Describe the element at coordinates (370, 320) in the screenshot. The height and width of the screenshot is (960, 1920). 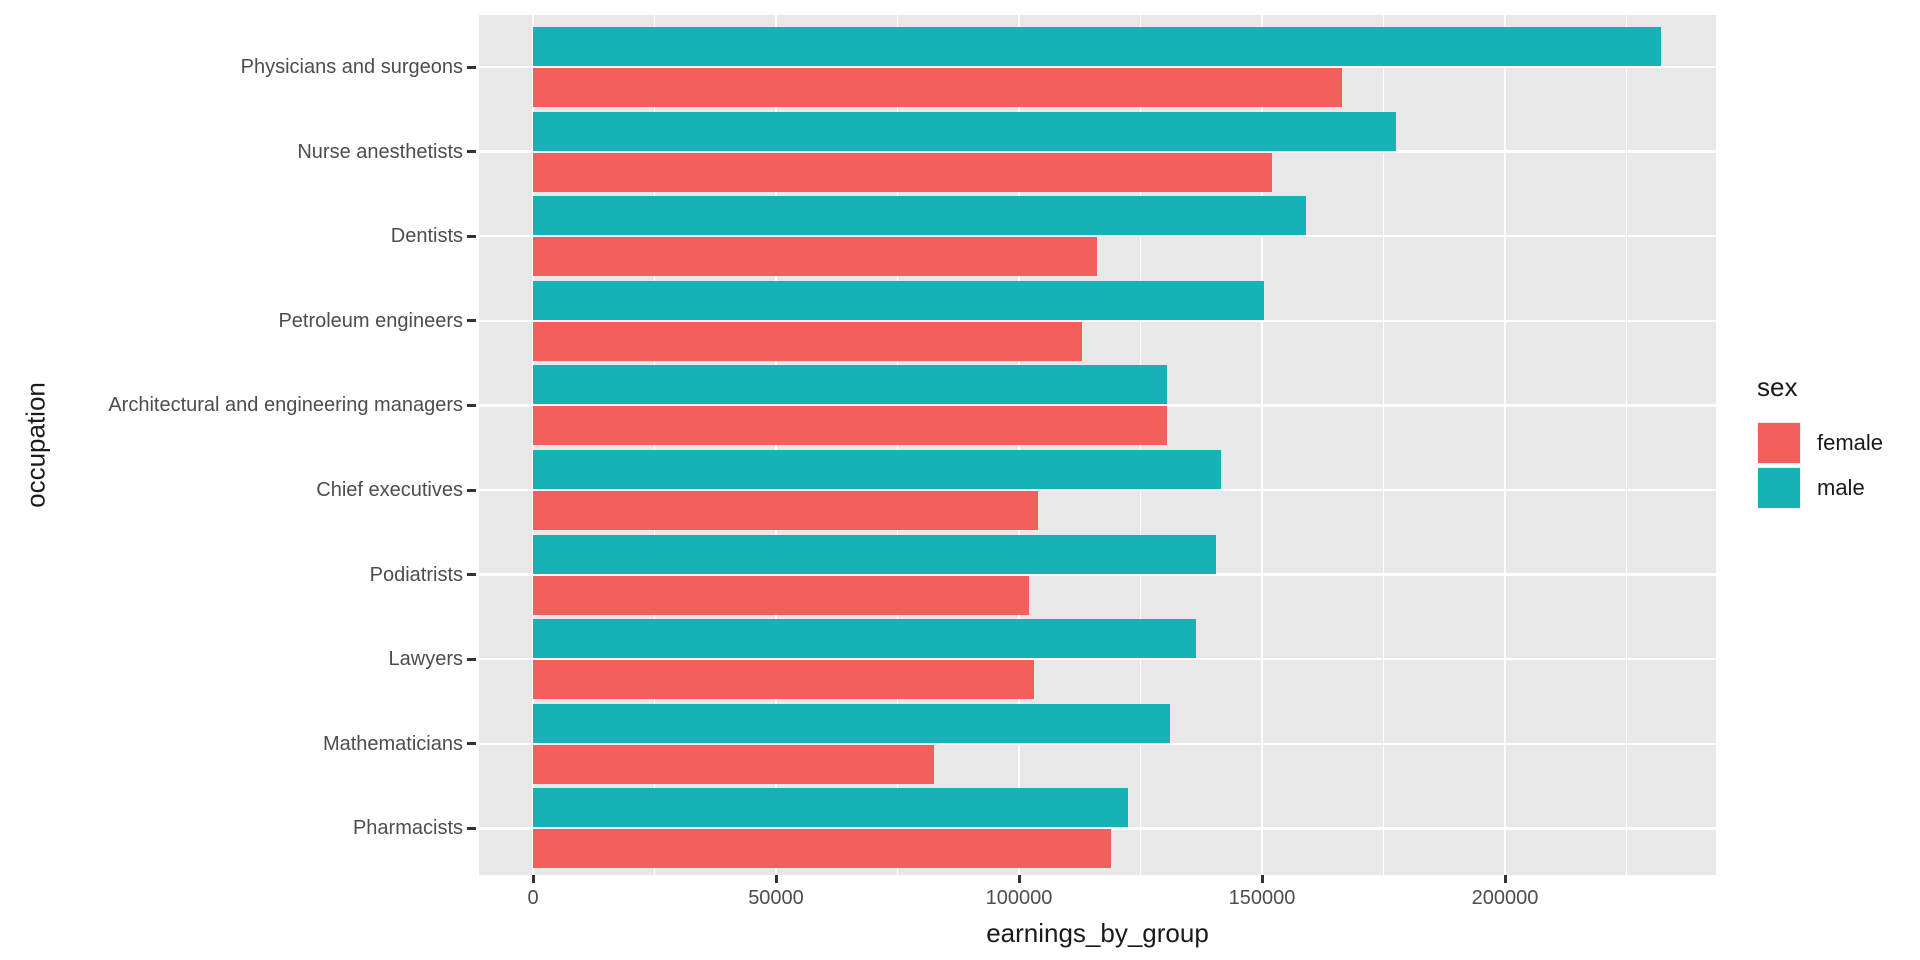
I see `y-axis-label: Petroleum engineers` at that location.